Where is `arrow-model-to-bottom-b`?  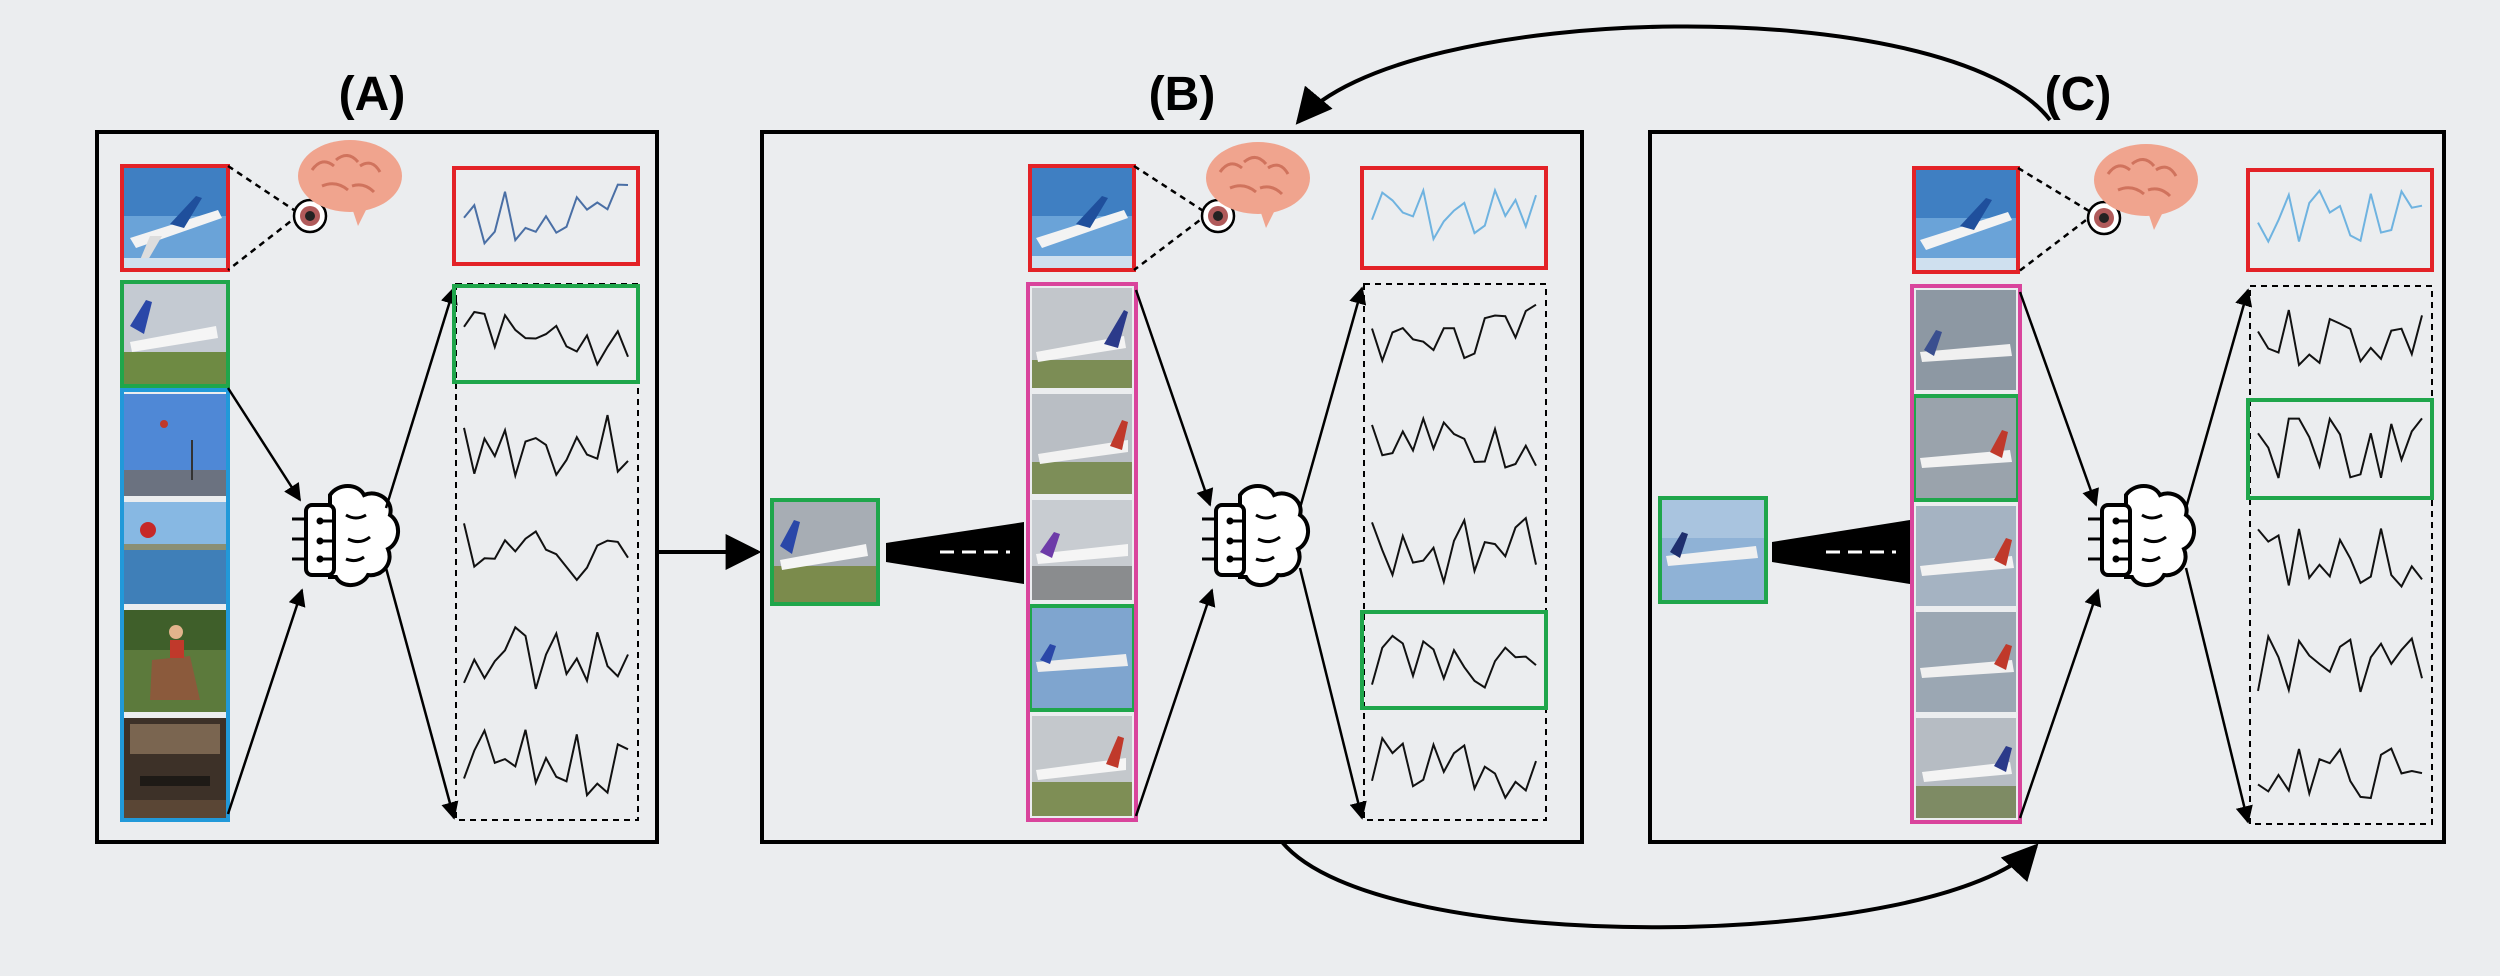 arrow-model-to-bottom-b is located at coordinates (1332, 693).